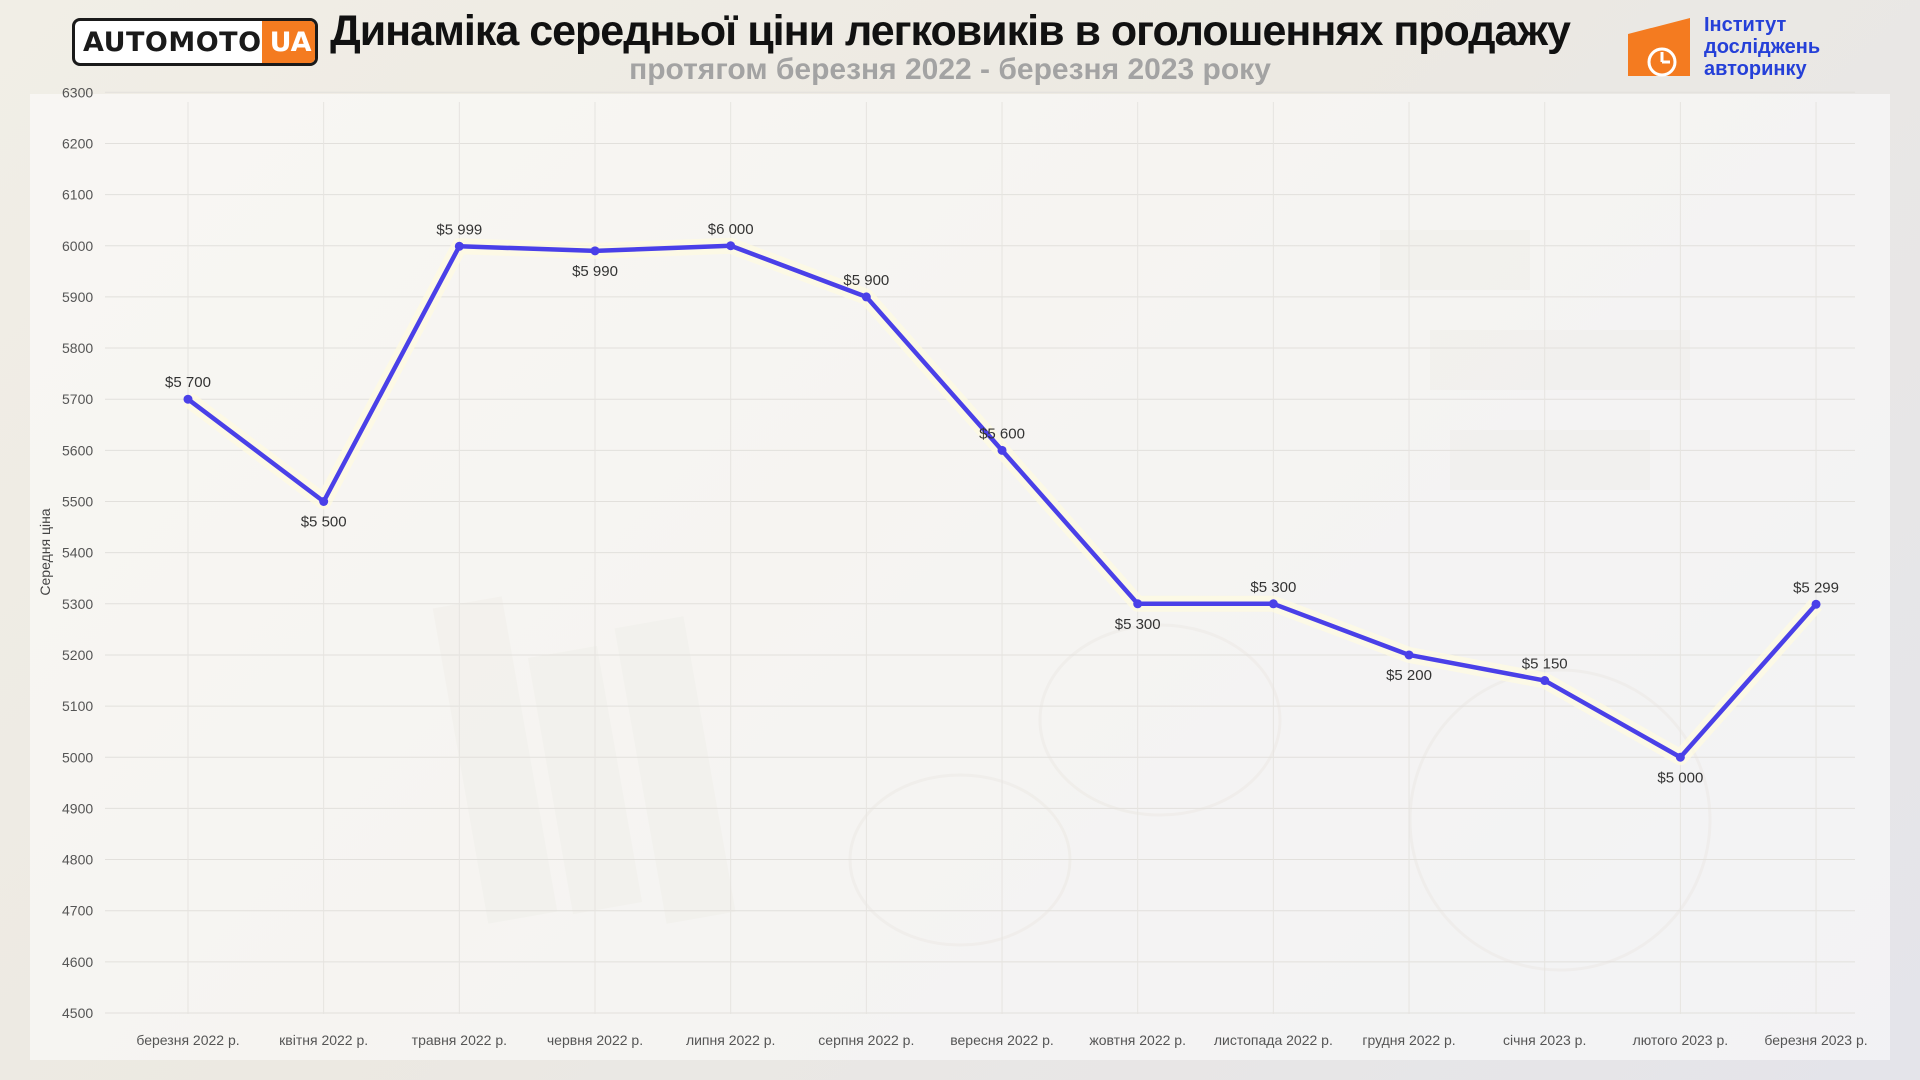  I want to click on institute-logo: Інститут досліджень авторинку, so click(1754, 47).